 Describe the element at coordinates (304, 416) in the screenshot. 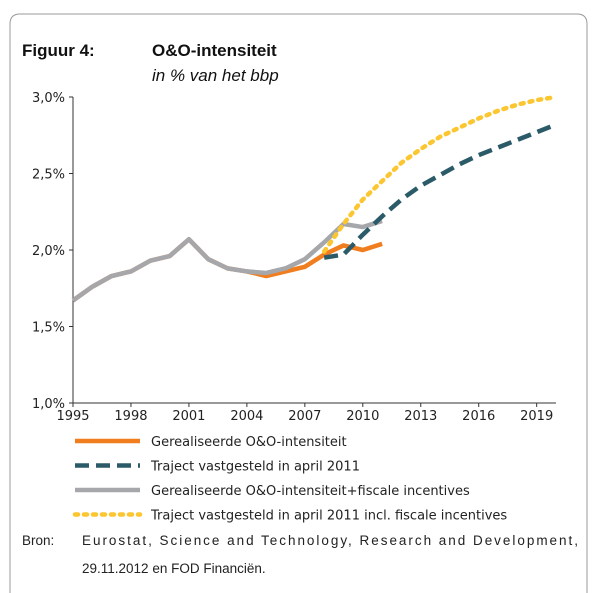

I see `x-tick-label: 2007` at that location.